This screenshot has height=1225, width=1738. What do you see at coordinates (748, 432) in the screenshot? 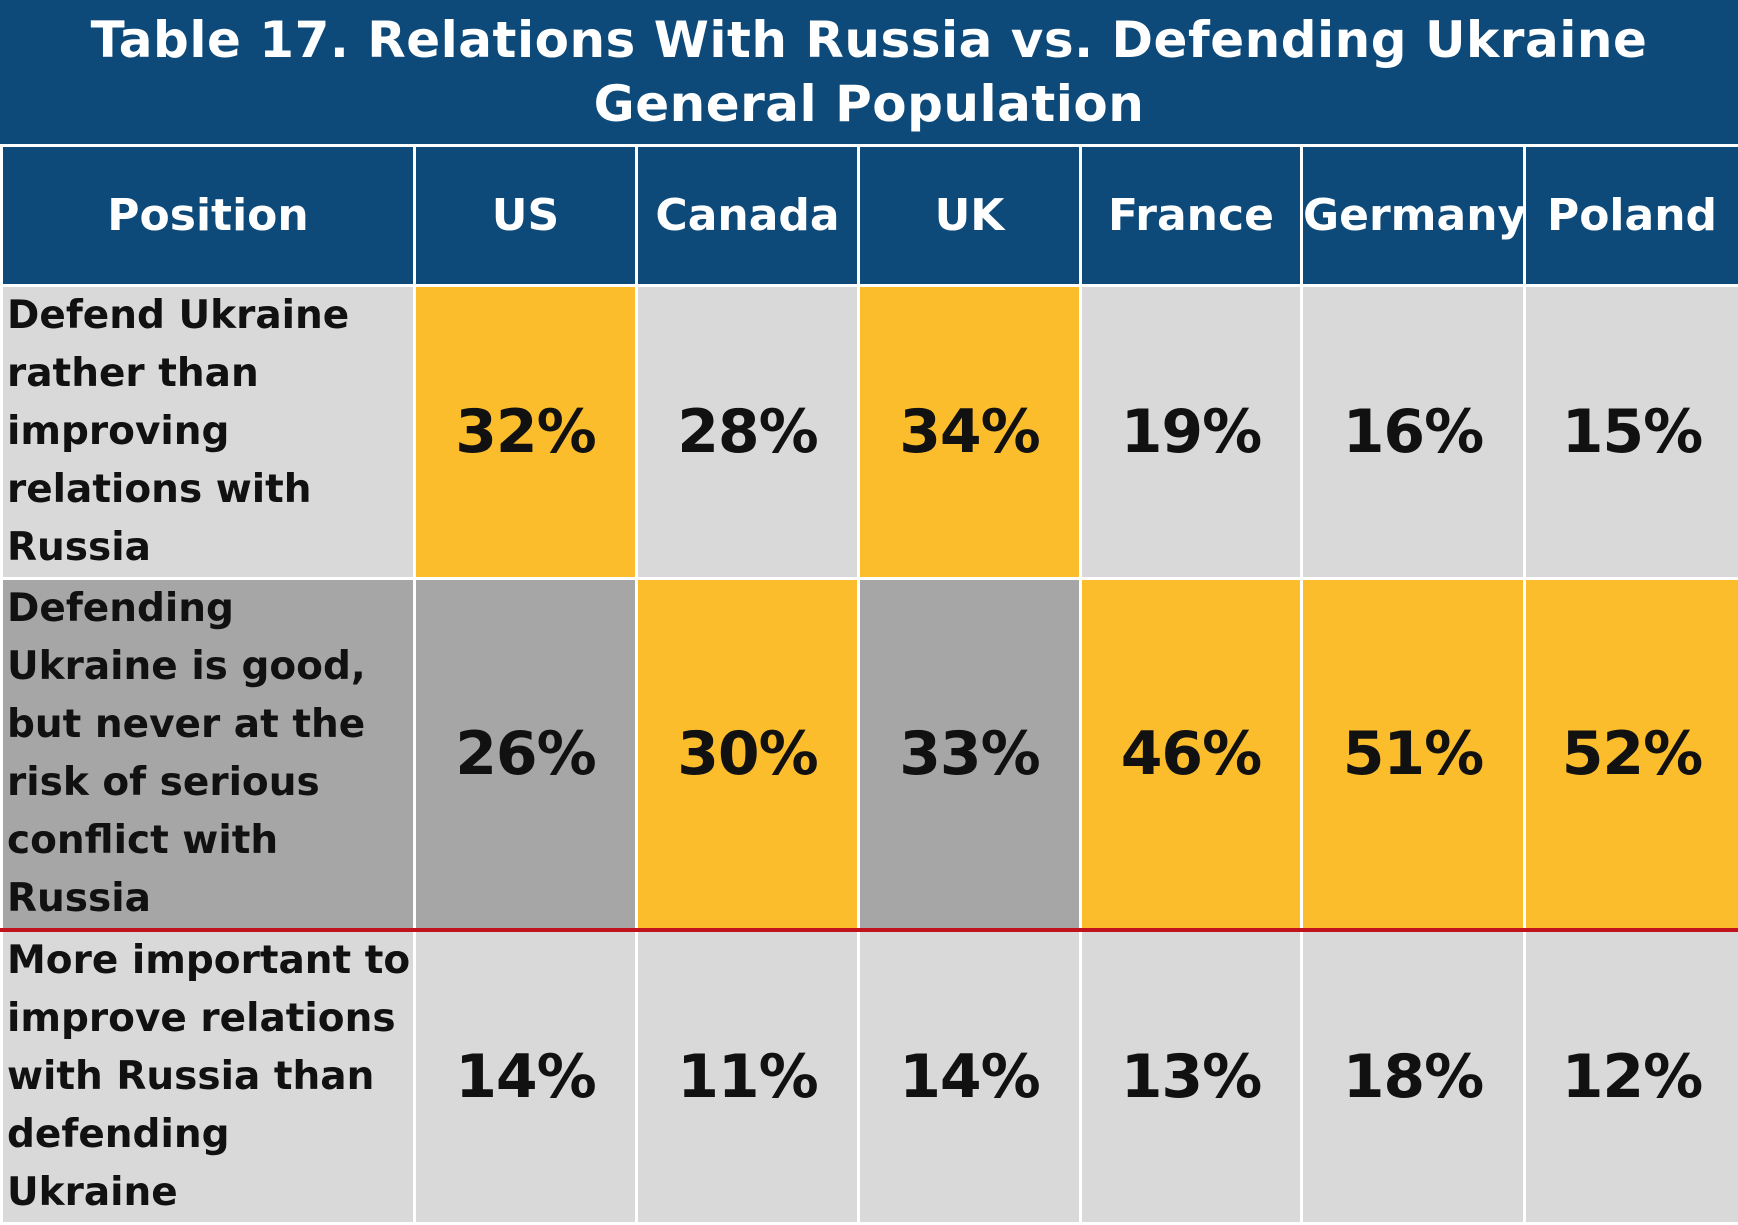
I see `cell-canada: 28%` at bounding box center [748, 432].